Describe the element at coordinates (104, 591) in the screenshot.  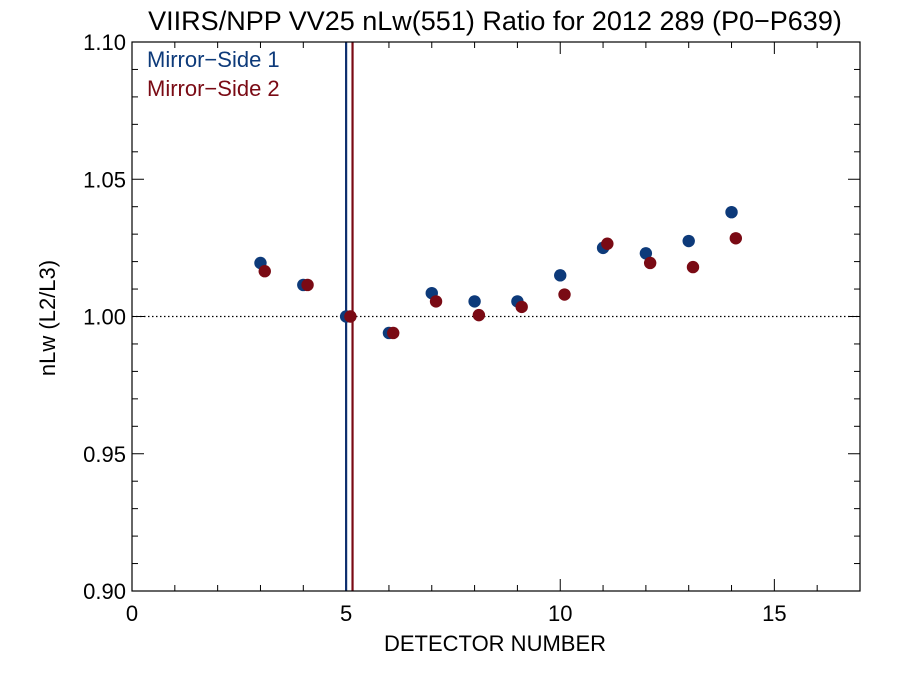
I see `y-tick-label: 0.90` at that location.